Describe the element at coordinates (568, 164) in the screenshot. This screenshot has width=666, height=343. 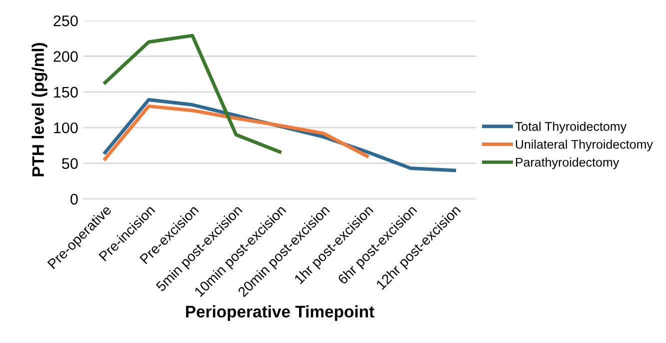
I see `legend-label: Parathyroidectomy` at that location.